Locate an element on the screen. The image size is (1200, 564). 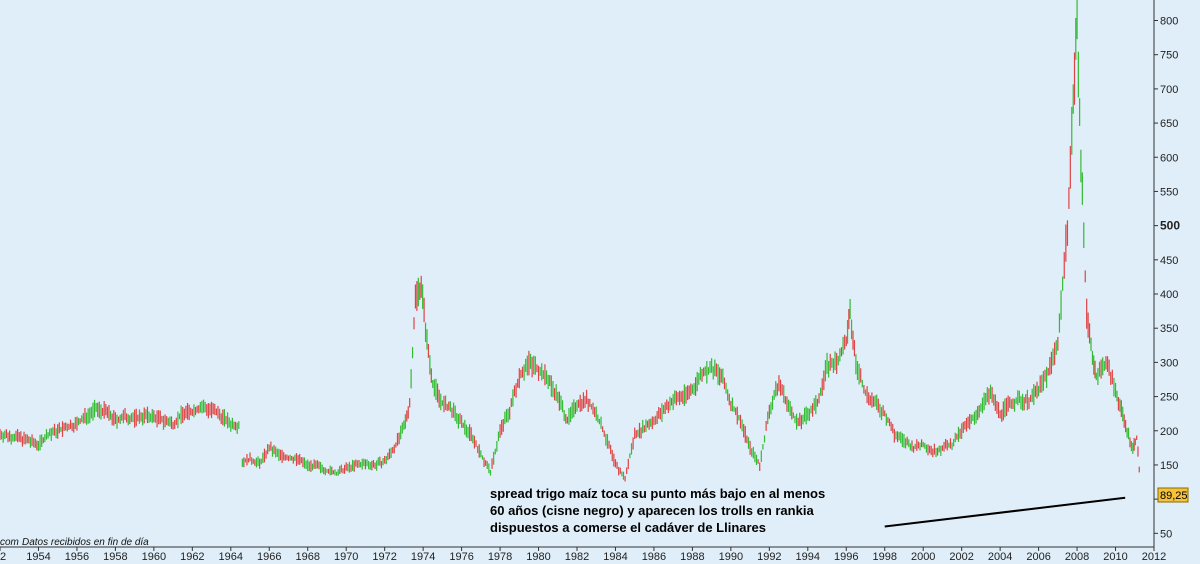
x-tick-label: 1982 is located at coordinates (577, 557).